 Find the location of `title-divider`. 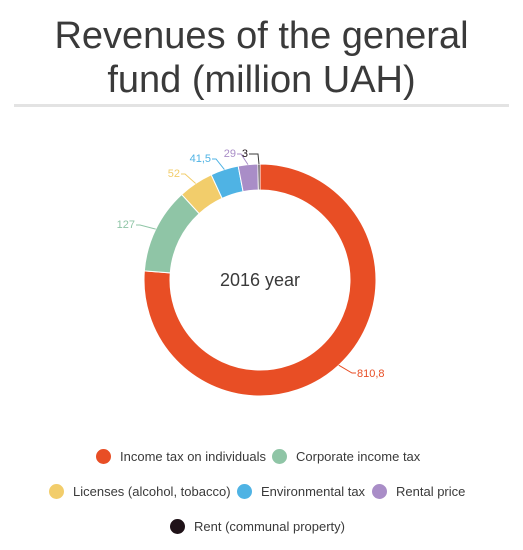

title-divider is located at coordinates (261, 105).